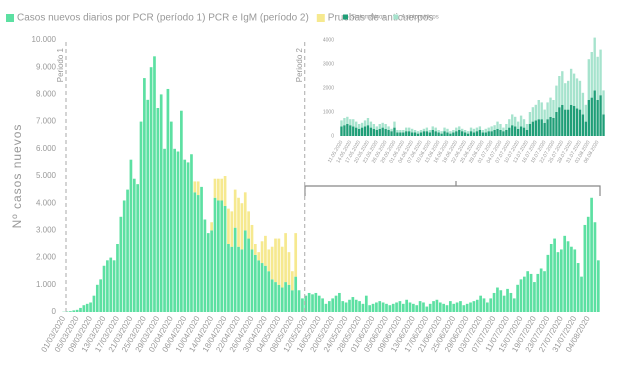 The image size is (620, 368). What do you see at coordinates (46, 284) in the screenshot?
I see `y-tick-label: 1.000` at bounding box center [46, 284].